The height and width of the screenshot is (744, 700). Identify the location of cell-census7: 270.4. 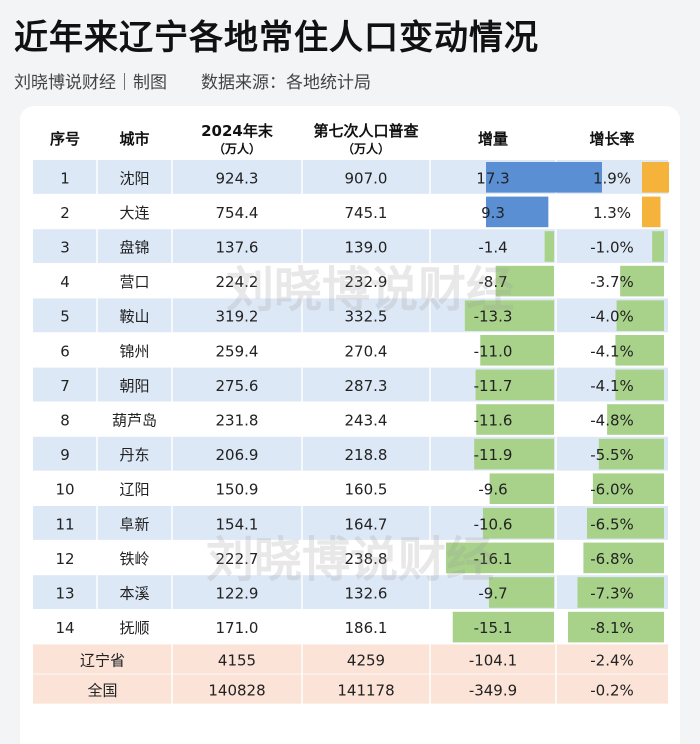
(366, 351).